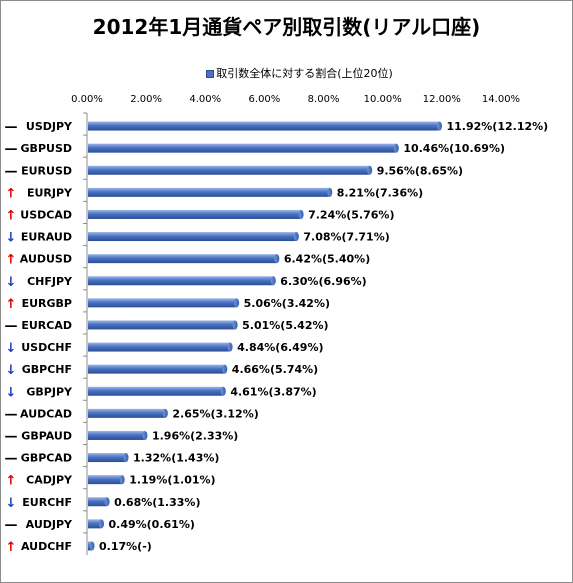 This screenshot has height=583, width=573. What do you see at coordinates (50, 281) in the screenshot?
I see `category-label: CHFJPY` at bounding box center [50, 281].